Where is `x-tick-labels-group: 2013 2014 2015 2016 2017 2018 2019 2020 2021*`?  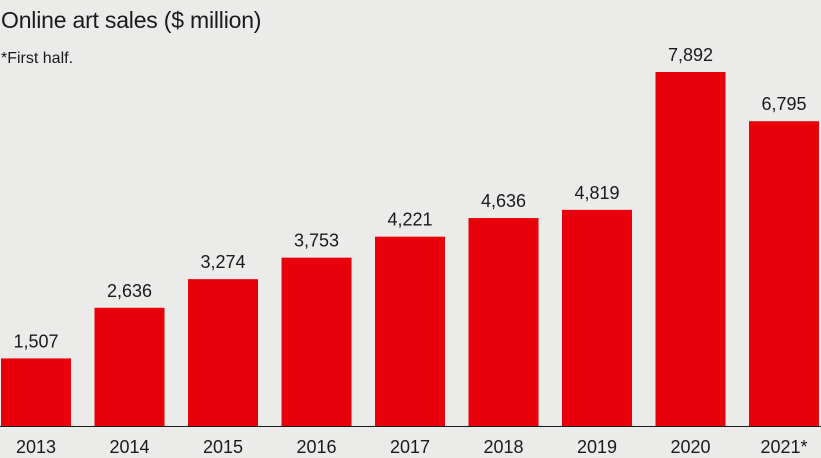
x-tick-labels-group: 2013 2014 2015 2016 2017 2018 2019 2020 2021* is located at coordinates (412, 447).